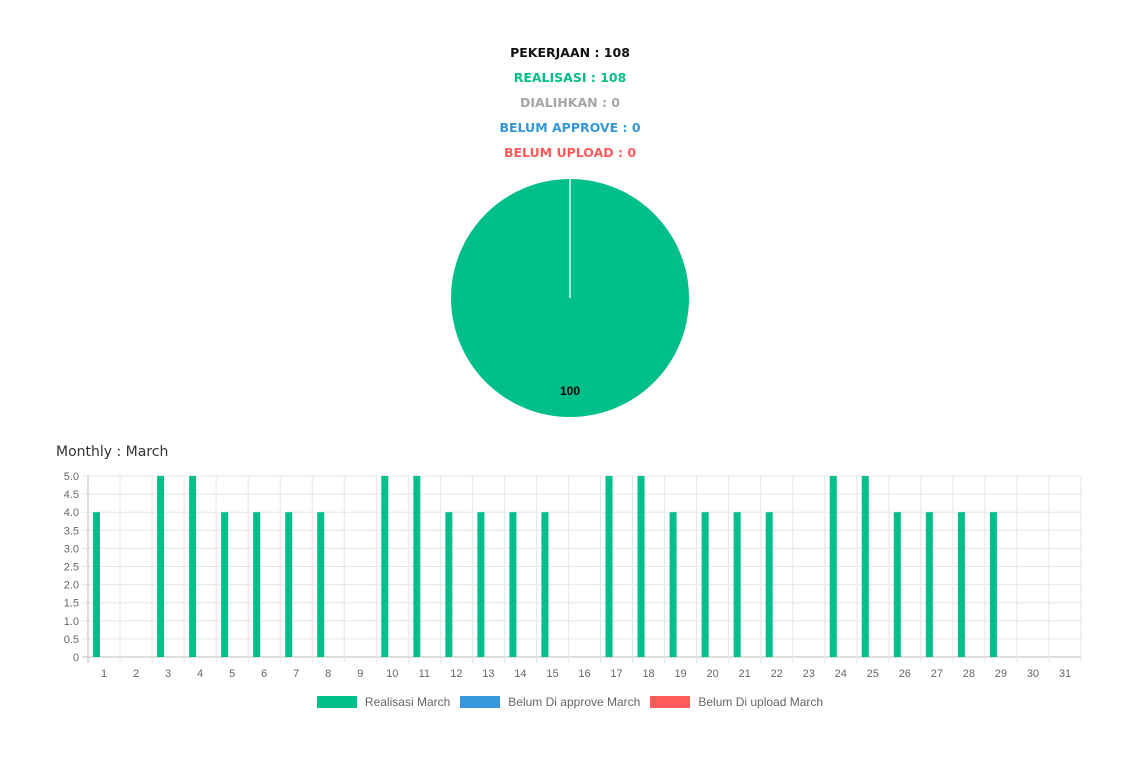 This screenshot has height=764, width=1140. I want to click on realisasi-count: REALISASI : 108, so click(570, 77).